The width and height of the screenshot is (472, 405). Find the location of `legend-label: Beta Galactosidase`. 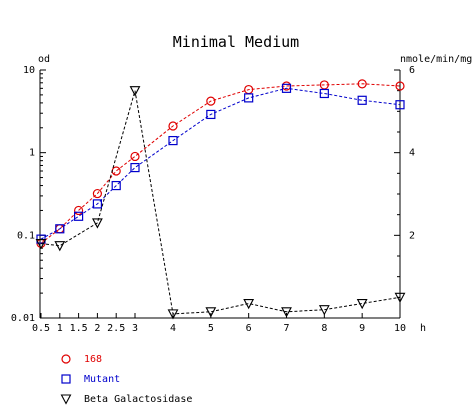

legend-label: Beta Galactosidase is located at coordinates (138, 399).